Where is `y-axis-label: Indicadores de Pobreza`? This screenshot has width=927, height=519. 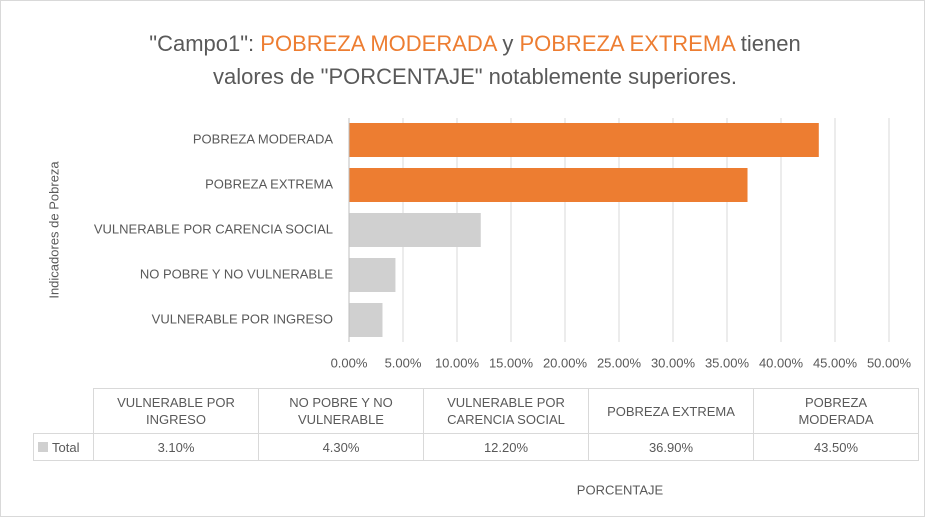
y-axis-label: Indicadores de Pobreza is located at coordinates (53, 230).